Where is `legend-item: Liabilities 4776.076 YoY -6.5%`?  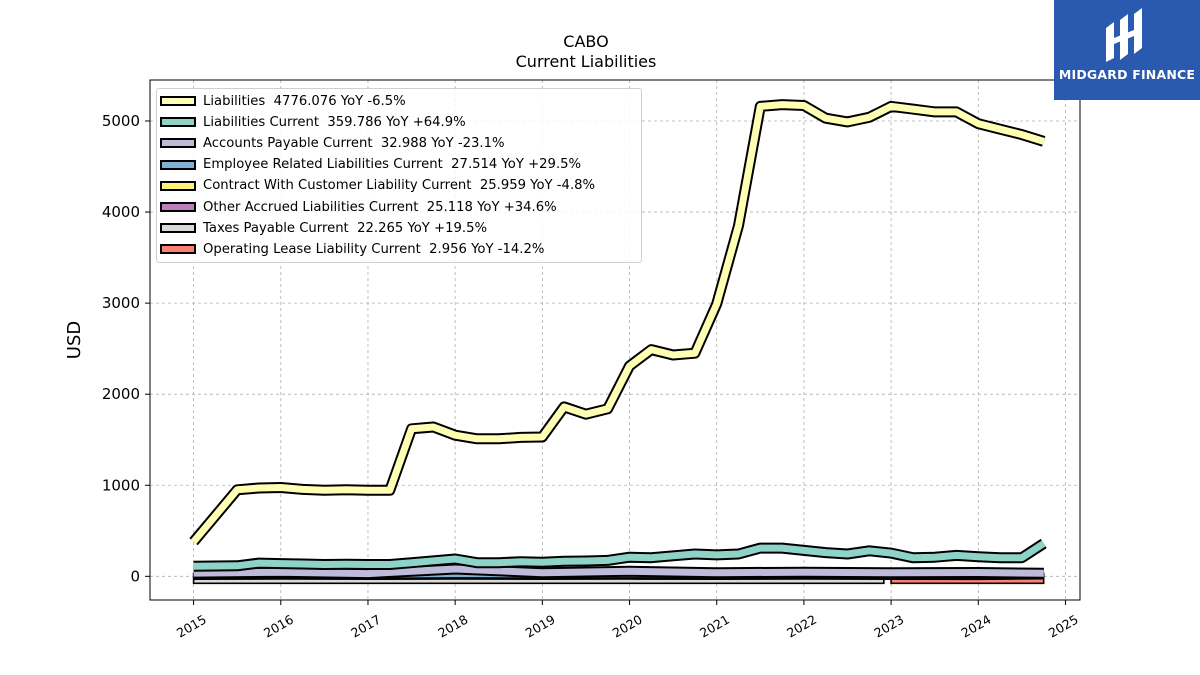
legend-item: Liabilities 4776.076 YoY -6.5% is located at coordinates (281, 101).